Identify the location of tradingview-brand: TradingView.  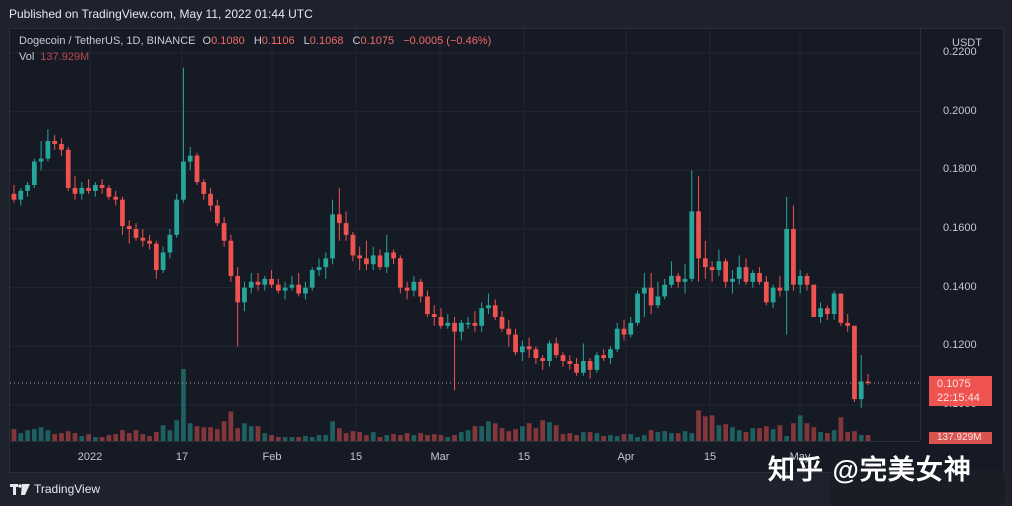
(55, 489).